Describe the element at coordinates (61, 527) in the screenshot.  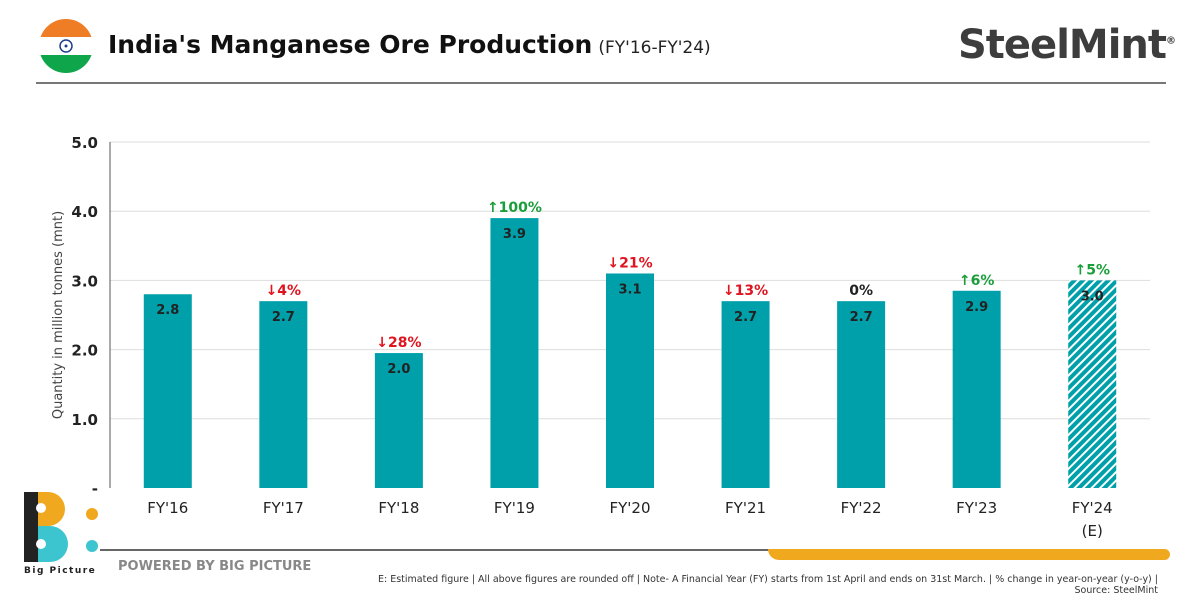
I see `big-picture-logo` at that location.